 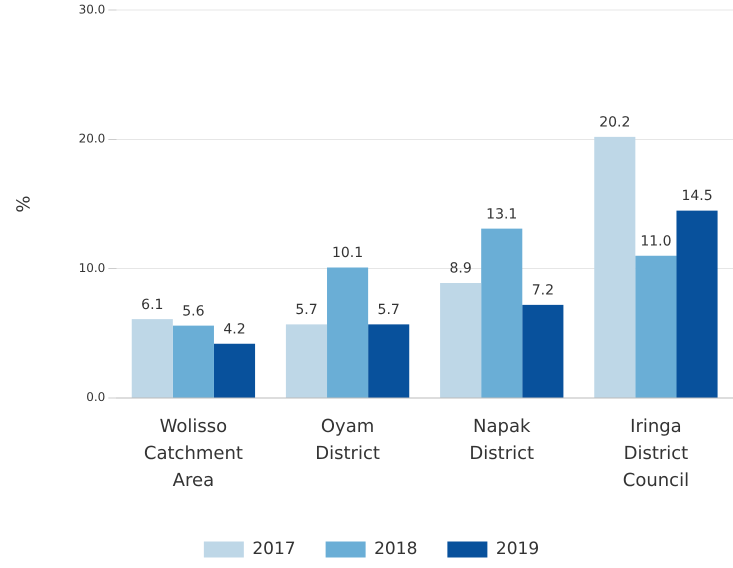 I want to click on data-label: 13.1, so click(x=502, y=214).